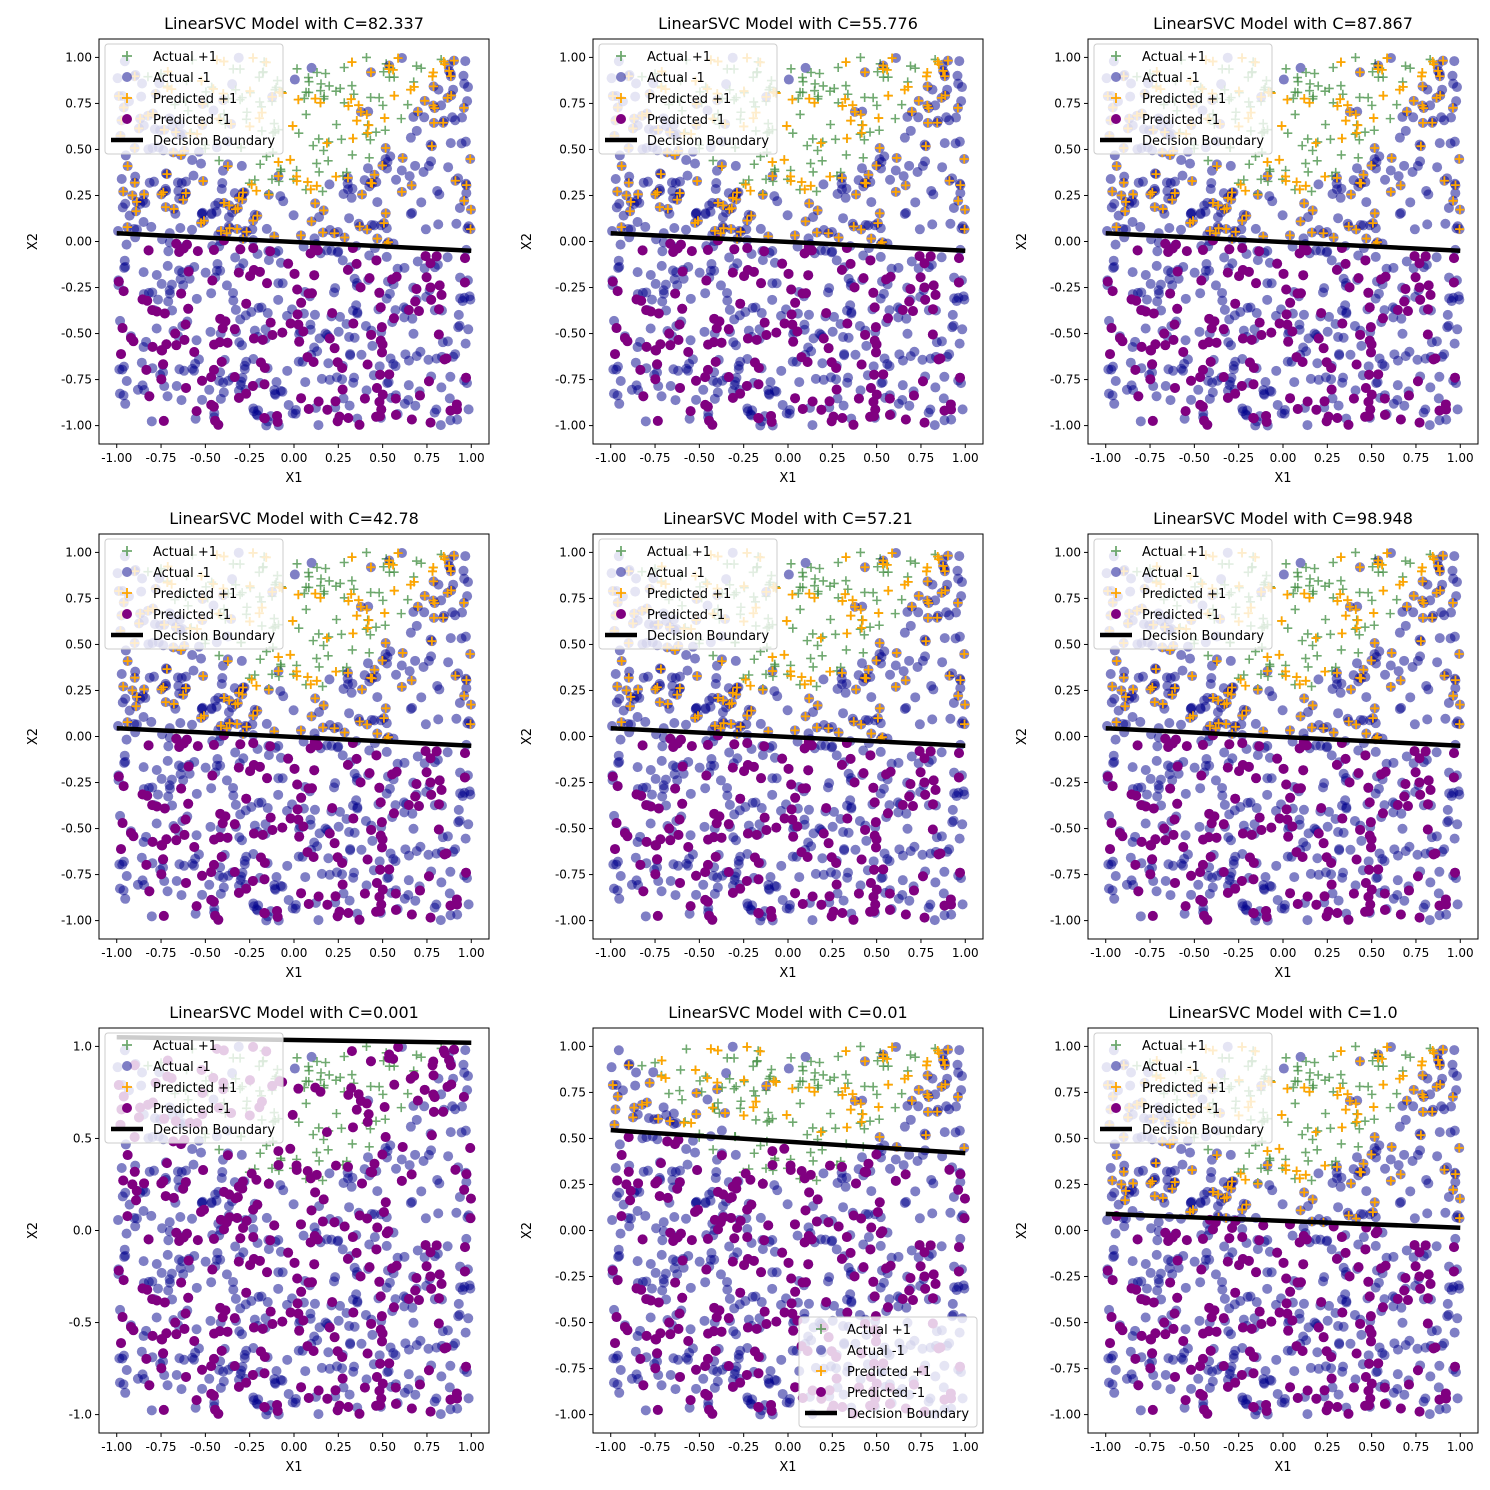 This screenshot has height=1490, width=1490. Describe the element at coordinates (1181, 120) in the screenshot. I see `legend-label: Predicted -1` at that location.